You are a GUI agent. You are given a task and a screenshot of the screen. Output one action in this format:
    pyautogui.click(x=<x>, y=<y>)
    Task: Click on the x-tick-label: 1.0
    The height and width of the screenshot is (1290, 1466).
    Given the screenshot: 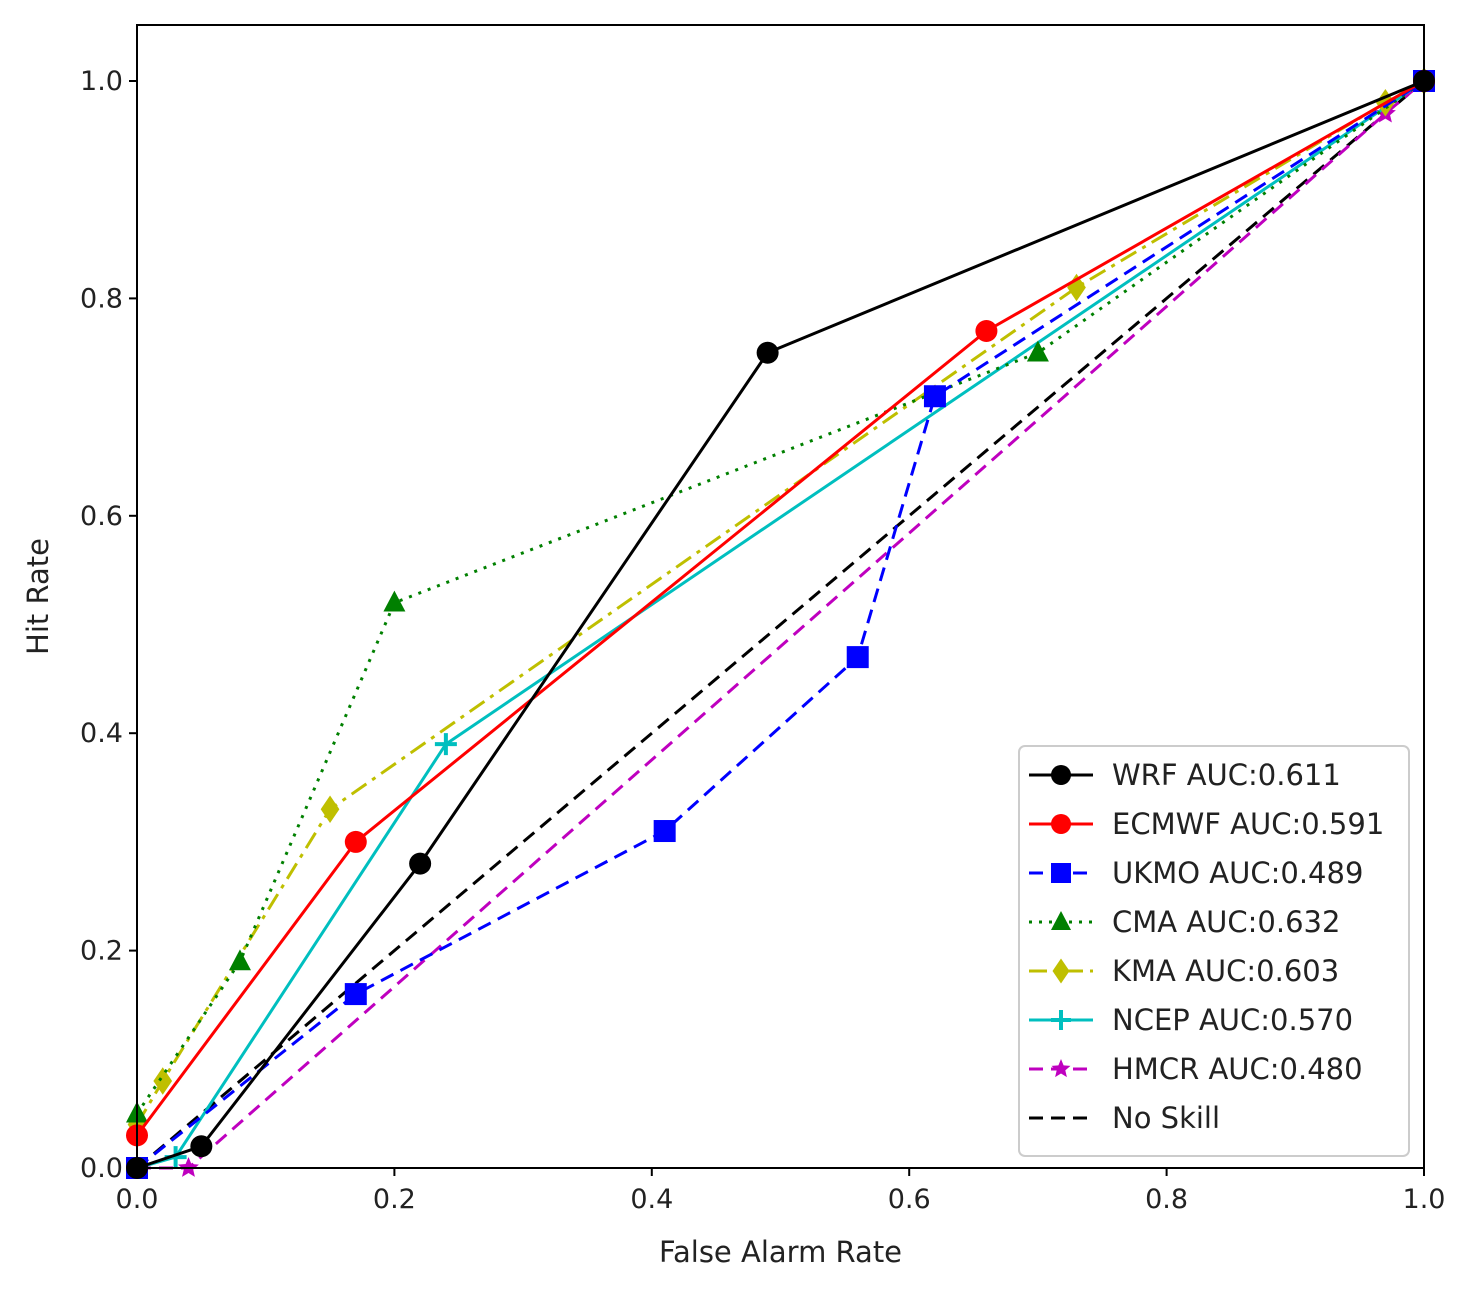 What is the action you would take?
    pyautogui.click(x=1424, y=1199)
    